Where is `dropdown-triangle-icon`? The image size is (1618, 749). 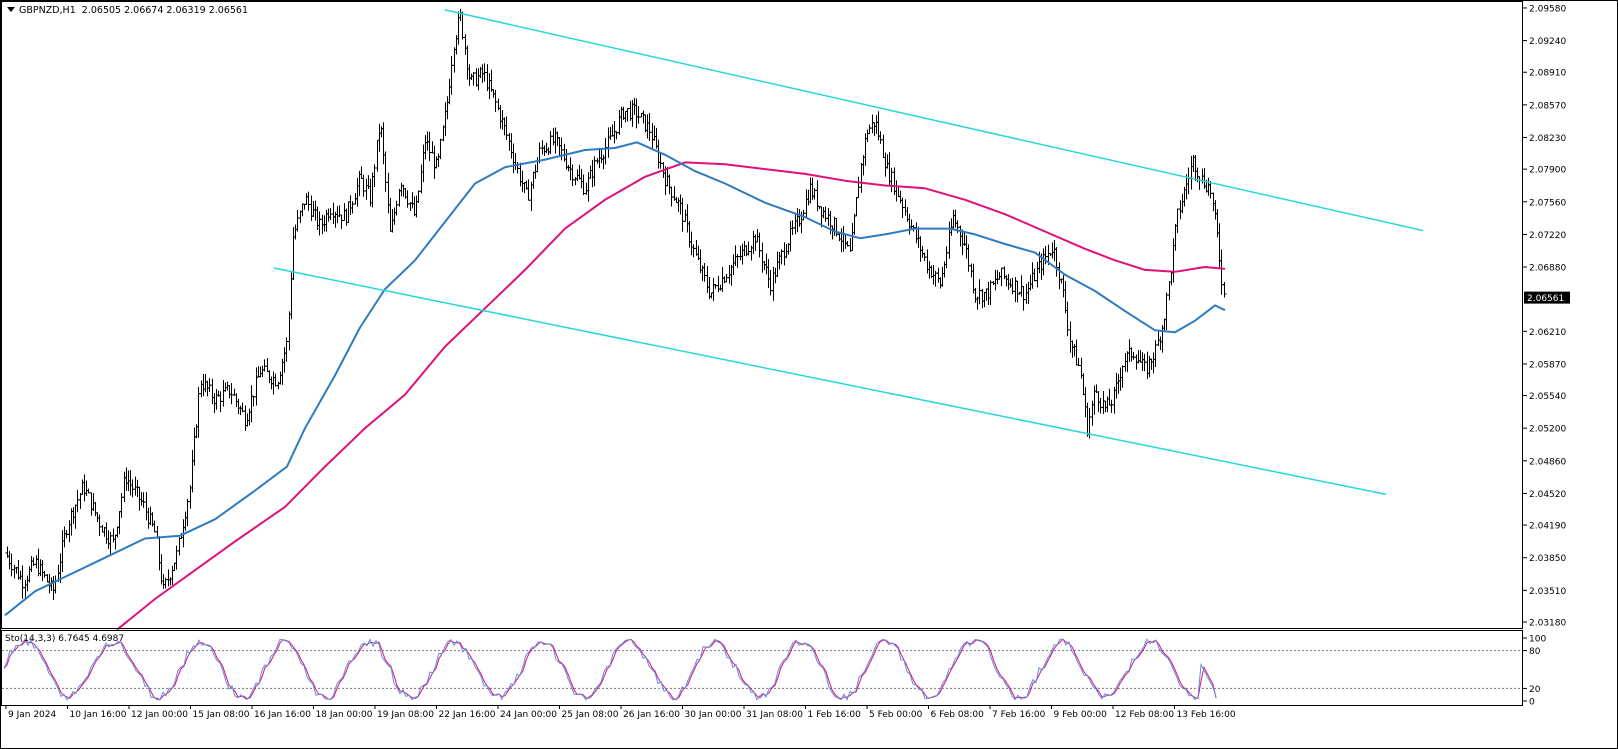 dropdown-triangle-icon is located at coordinates (11, 9).